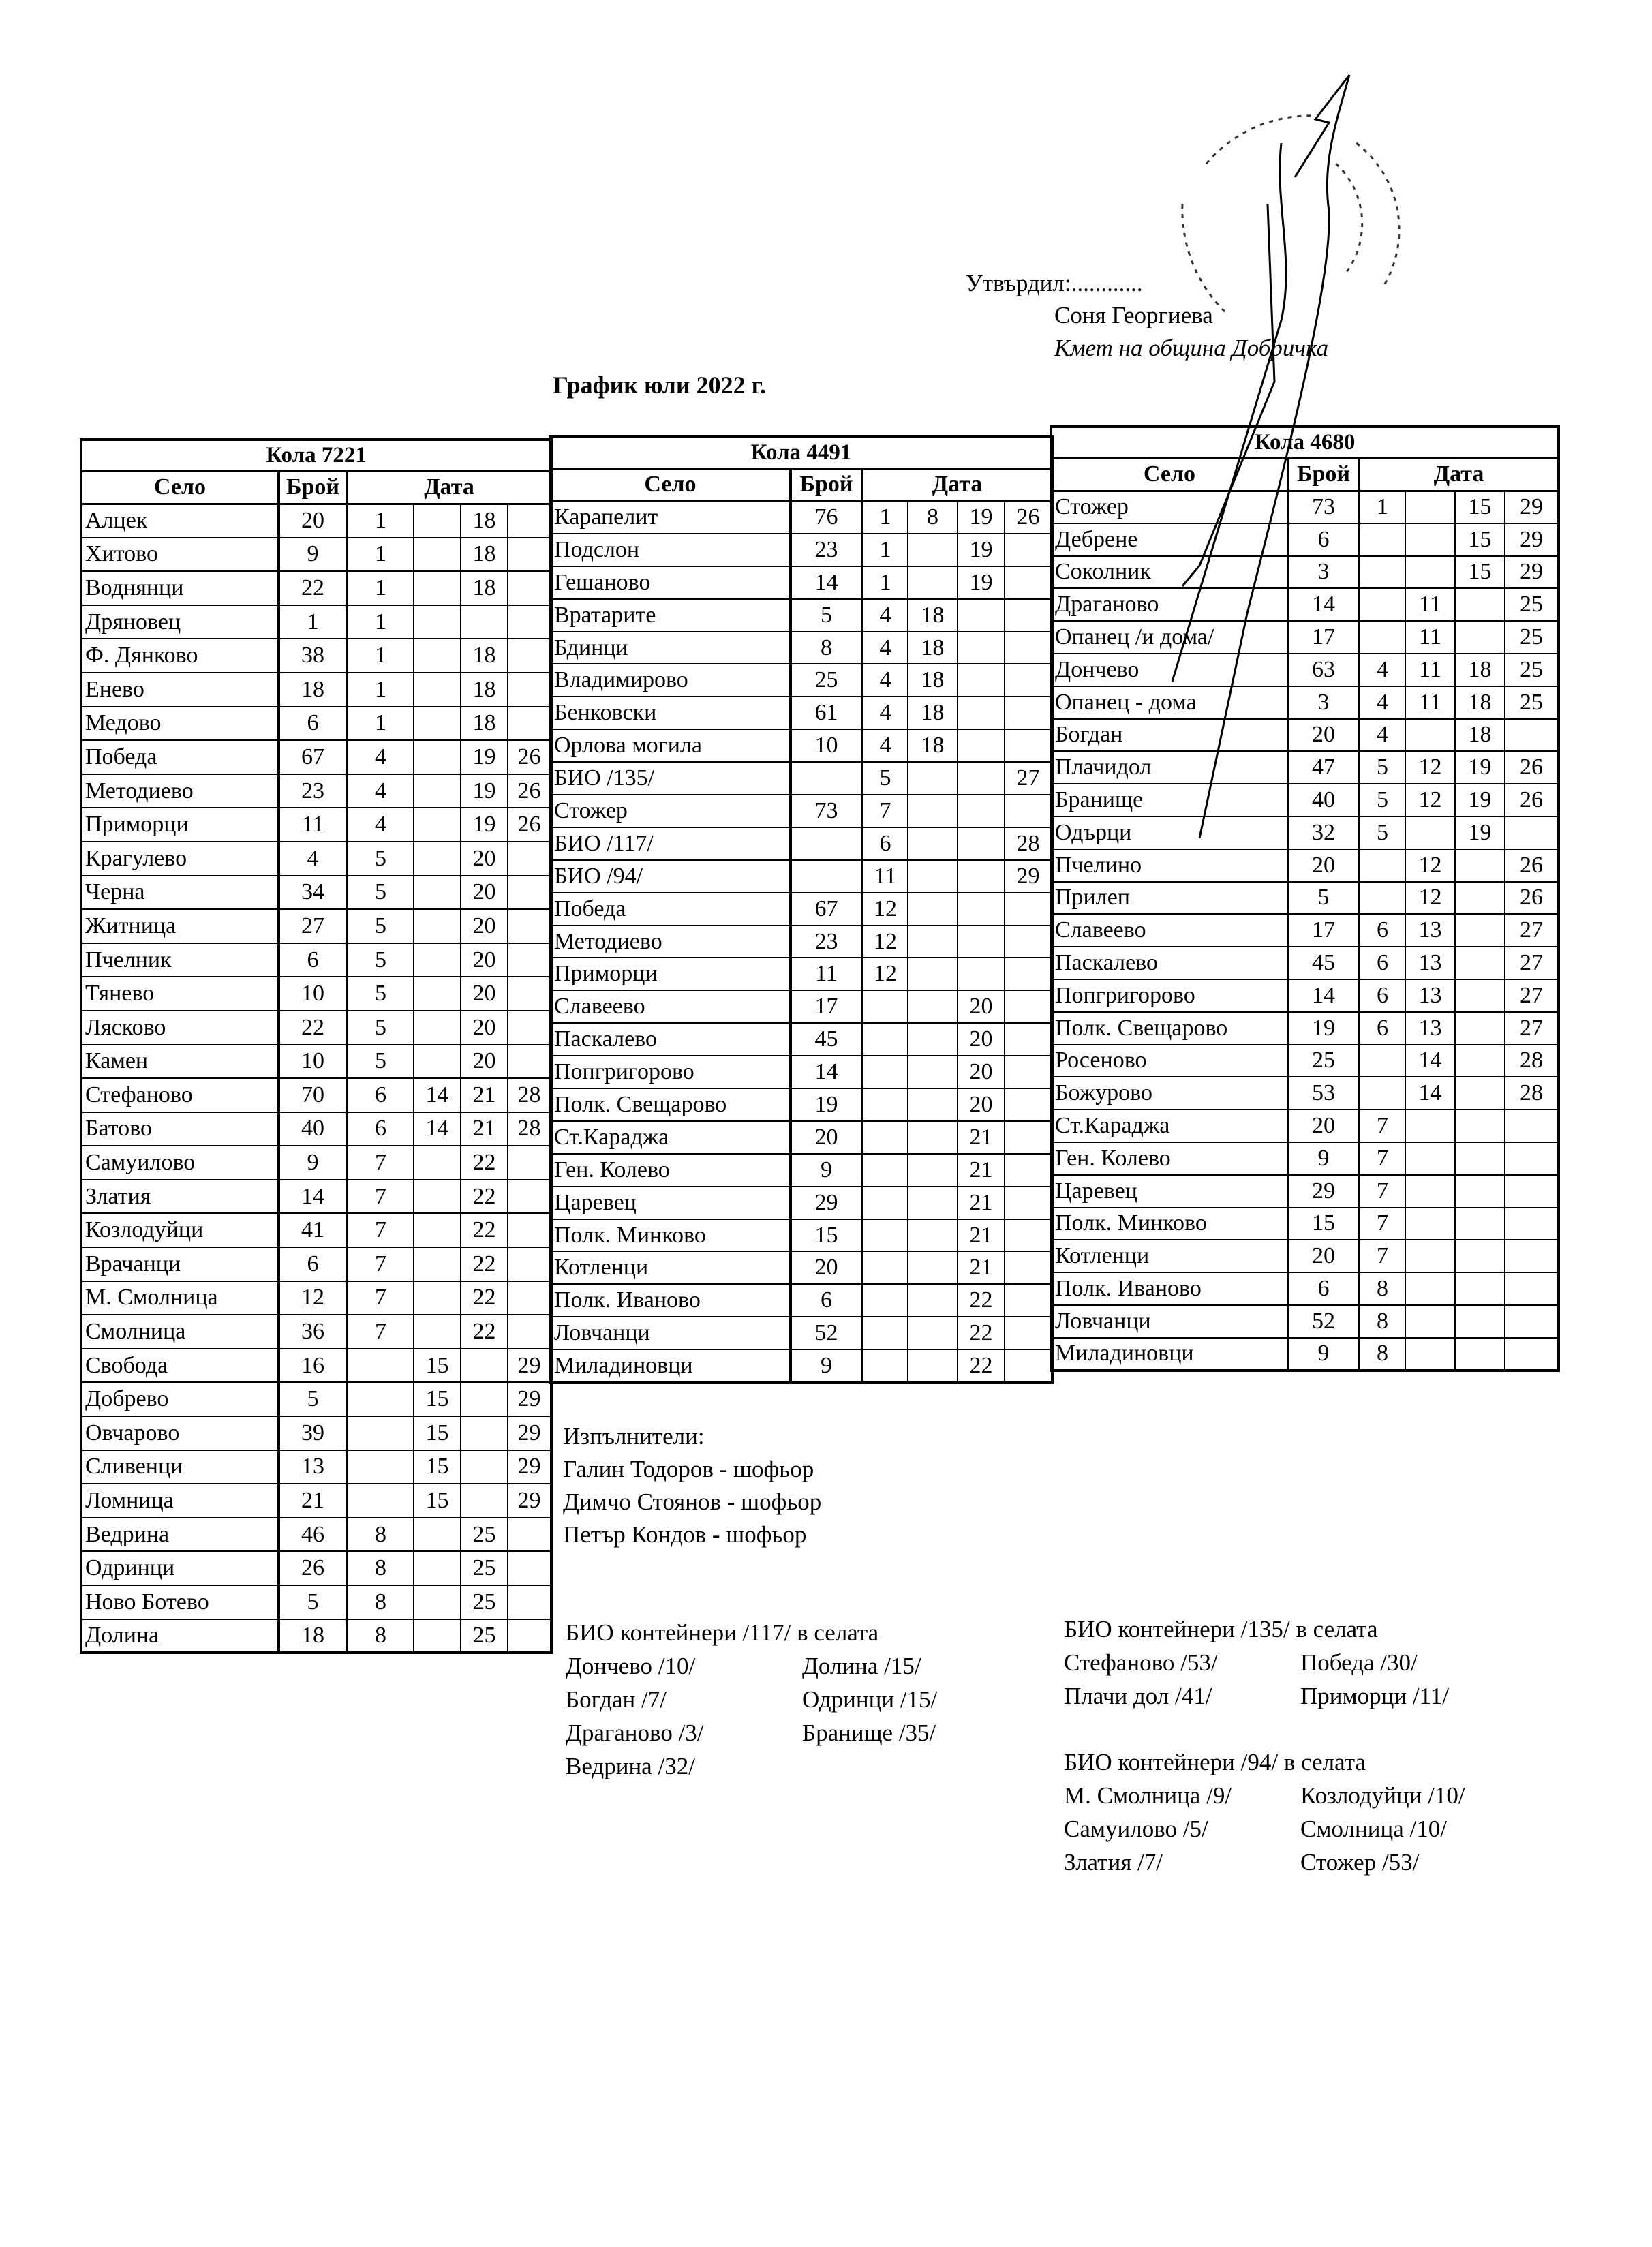 The width and height of the screenshot is (1652, 2247). Describe the element at coordinates (1169, 474) in the screenshot. I see `column-header-village: Село` at that location.